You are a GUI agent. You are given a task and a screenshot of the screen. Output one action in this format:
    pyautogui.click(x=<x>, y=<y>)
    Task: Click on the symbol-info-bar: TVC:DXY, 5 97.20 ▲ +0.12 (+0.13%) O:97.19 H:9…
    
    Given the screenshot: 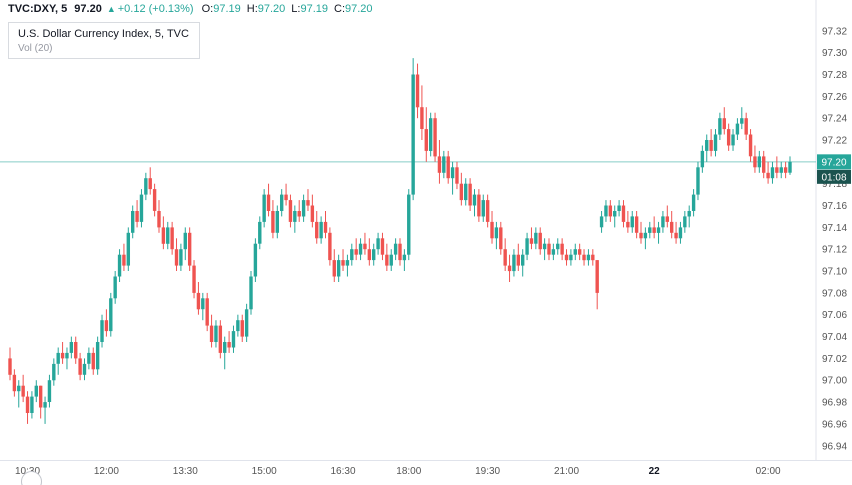 What is the action you would take?
    pyautogui.click(x=193, y=9)
    